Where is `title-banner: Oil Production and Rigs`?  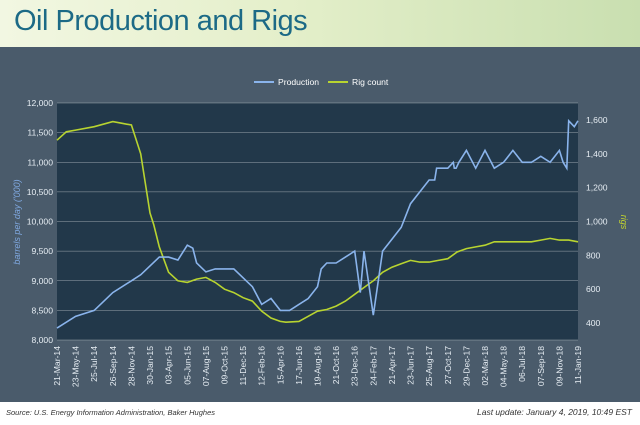 title-banner: Oil Production and Rigs is located at coordinates (320, 23).